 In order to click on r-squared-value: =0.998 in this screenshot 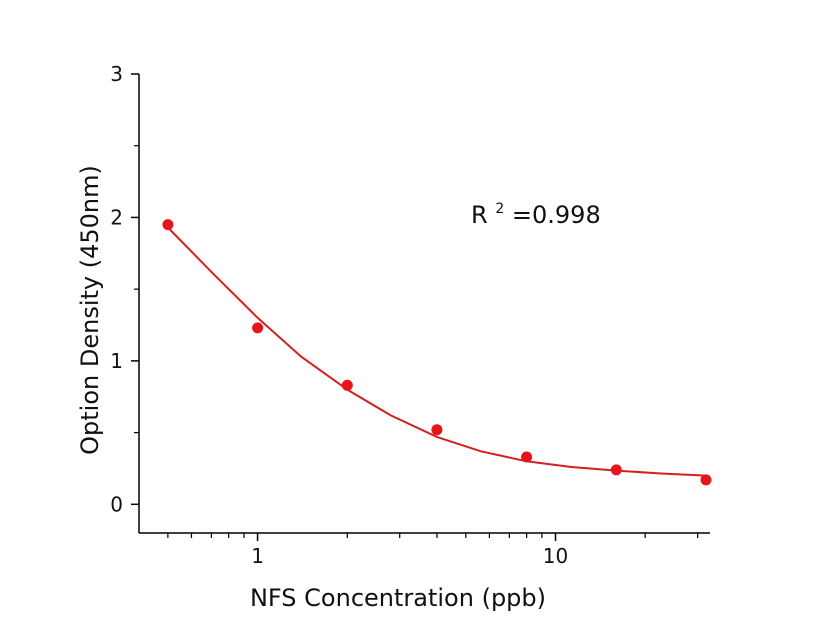, I will do `click(556, 215)`.